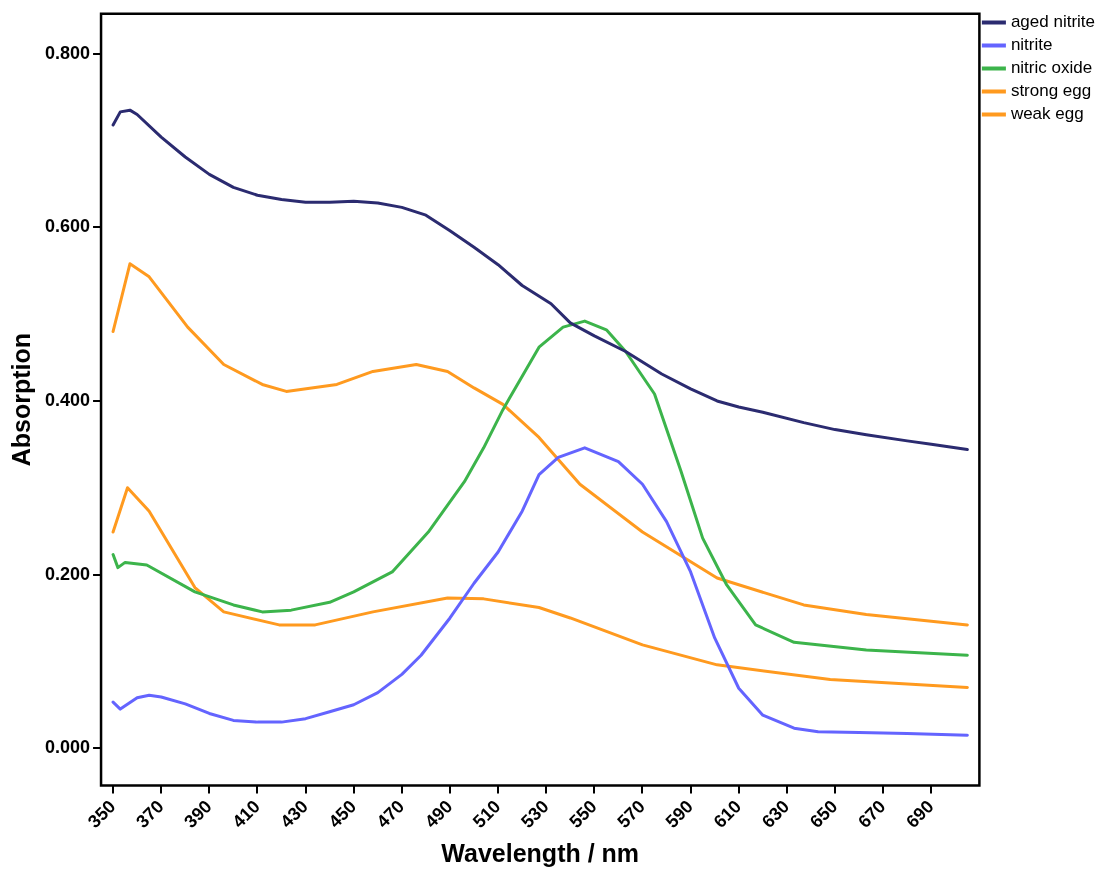 The image size is (1105, 878). What do you see at coordinates (535, 814) in the screenshot?
I see `x-tick-label: 530` at bounding box center [535, 814].